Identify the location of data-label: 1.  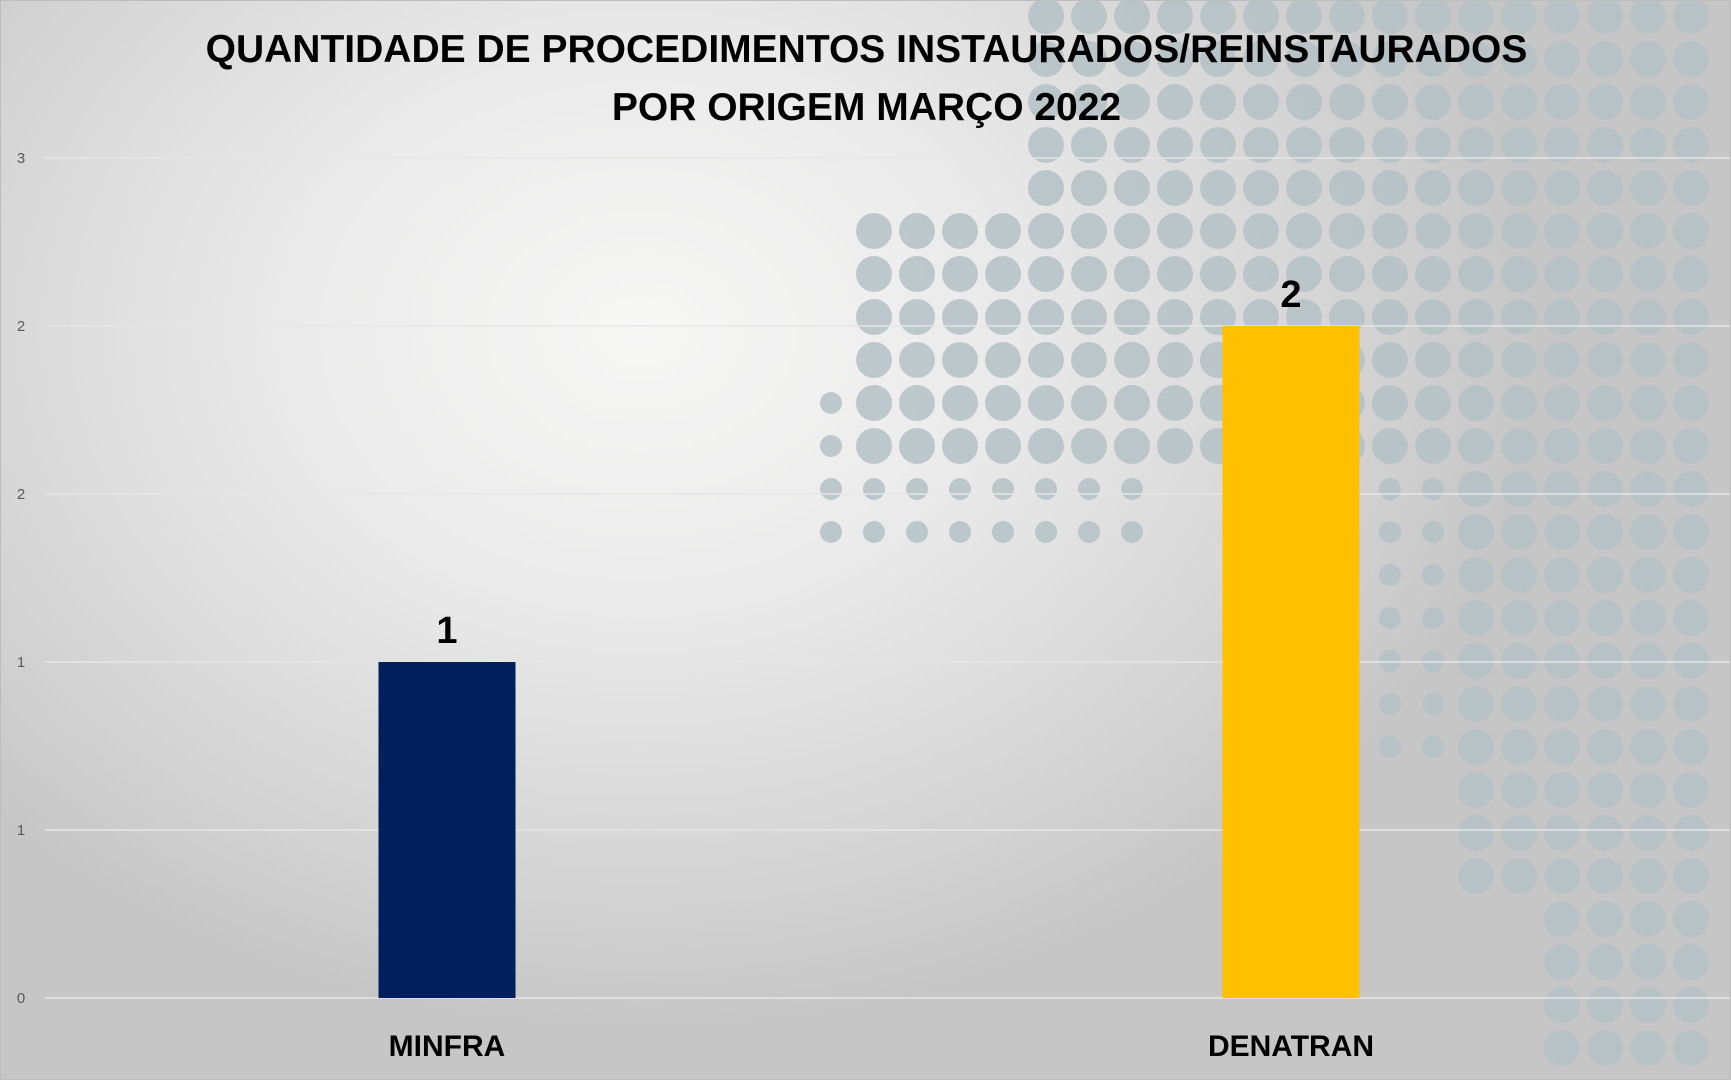
(446, 631).